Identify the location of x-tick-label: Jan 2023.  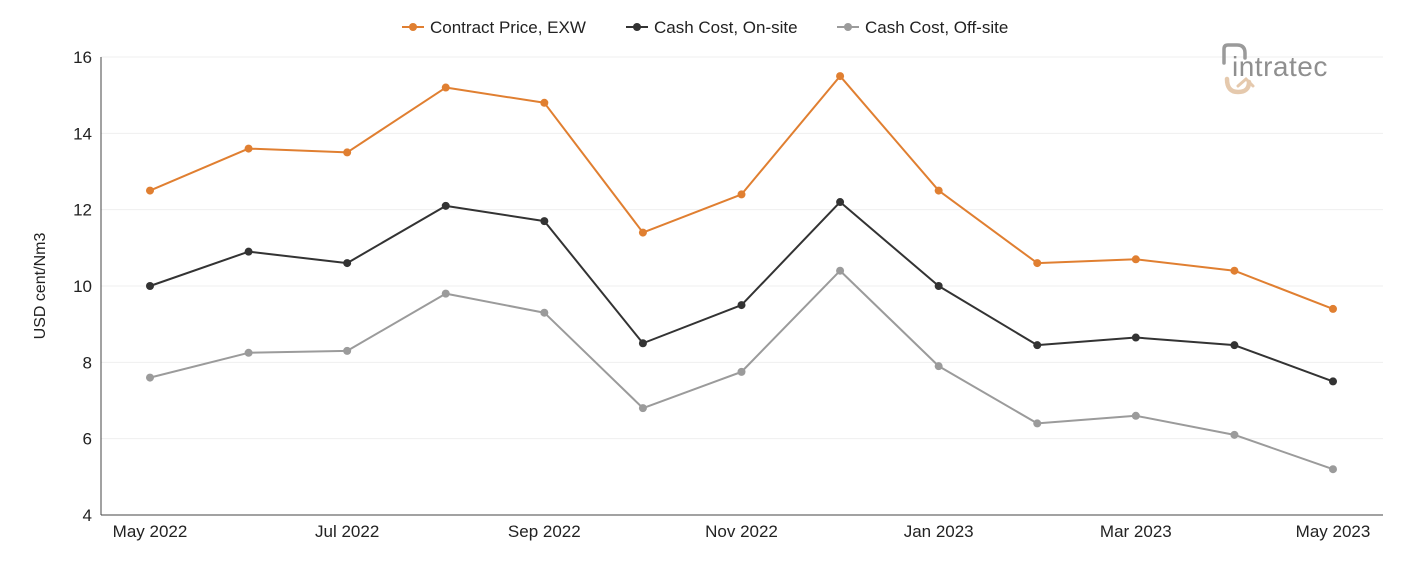
(939, 531).